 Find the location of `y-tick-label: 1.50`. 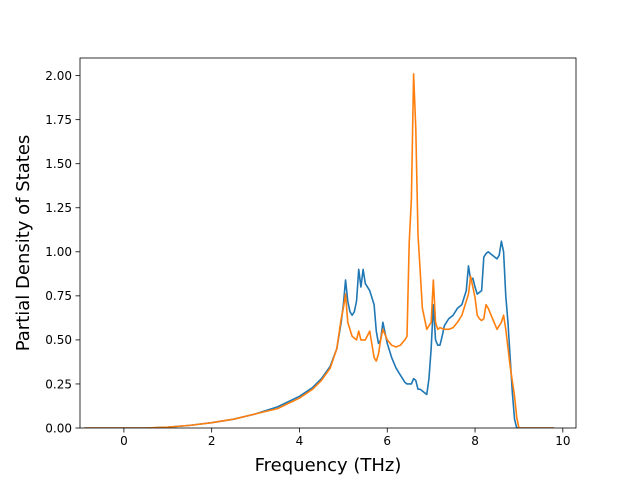

y-tick-label: 1.50 is located at coordinates (58, 164).